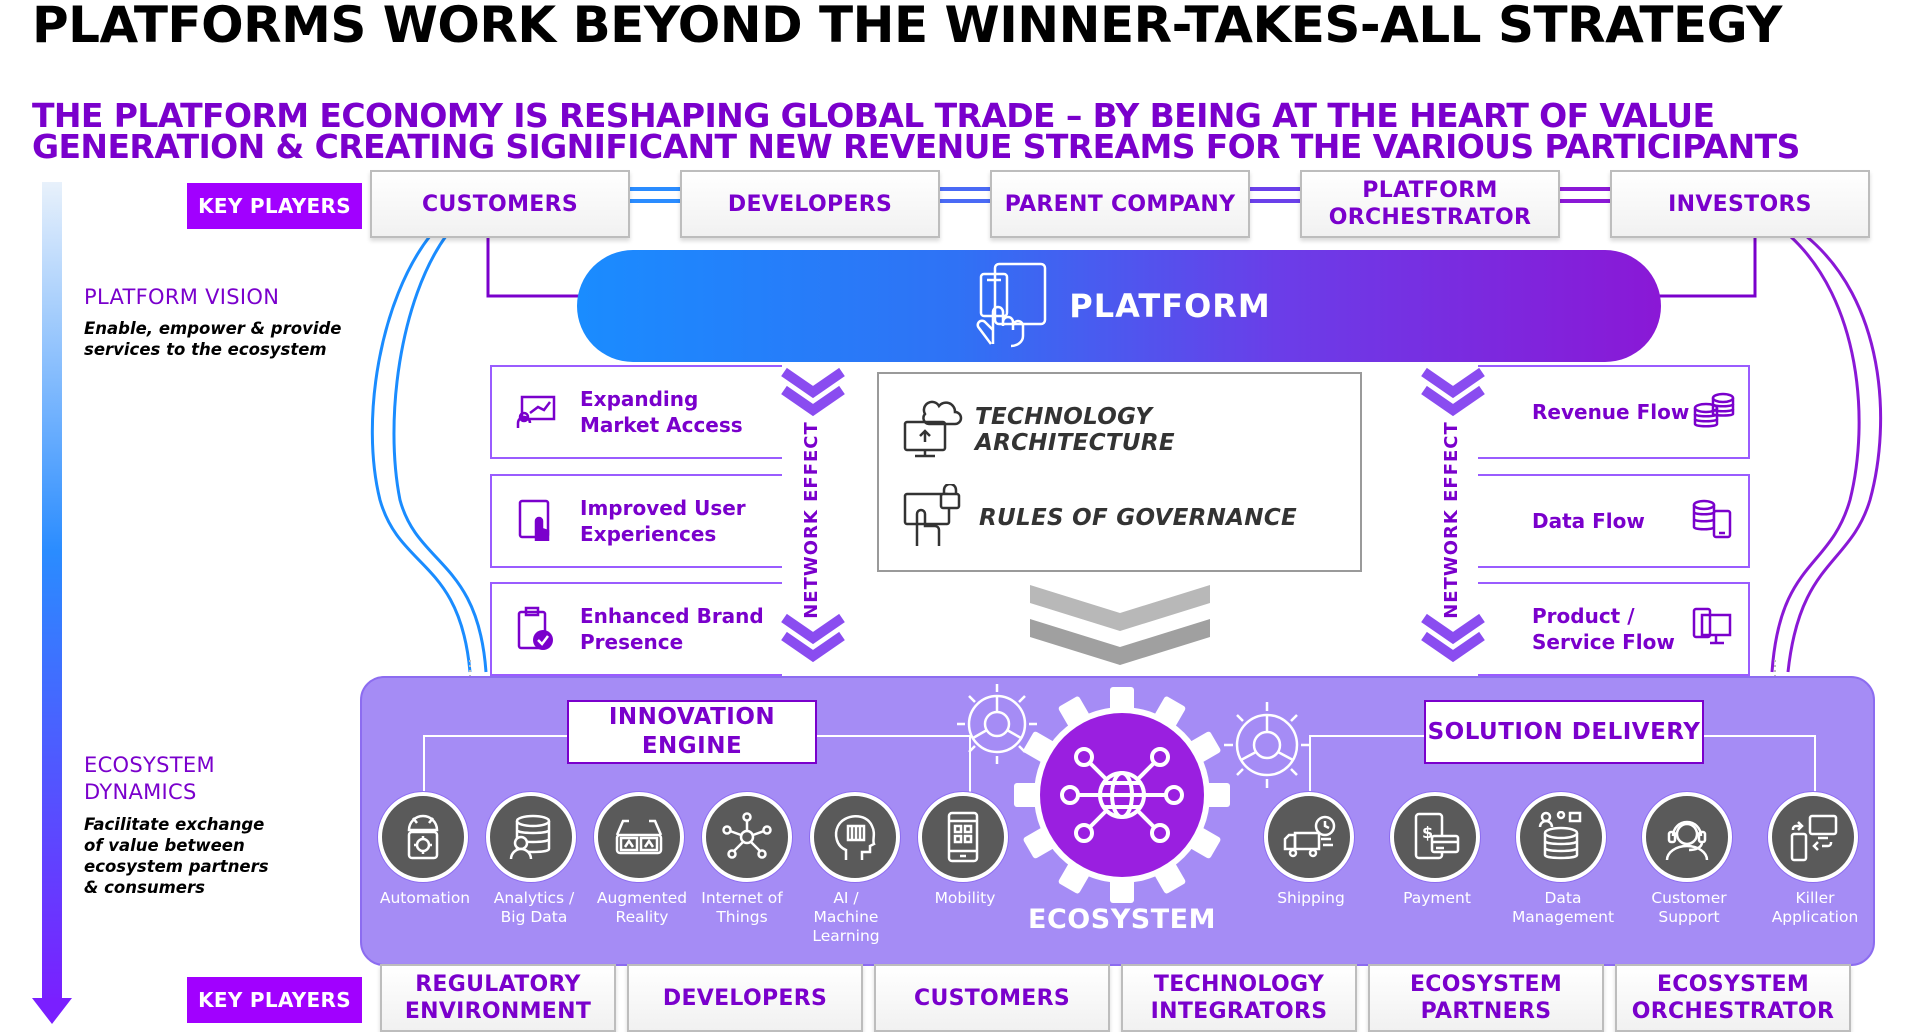 This screenshot has width=1906, height=1032. I want to click on capability-label: AI / Machine Learning, so click(846, 917).